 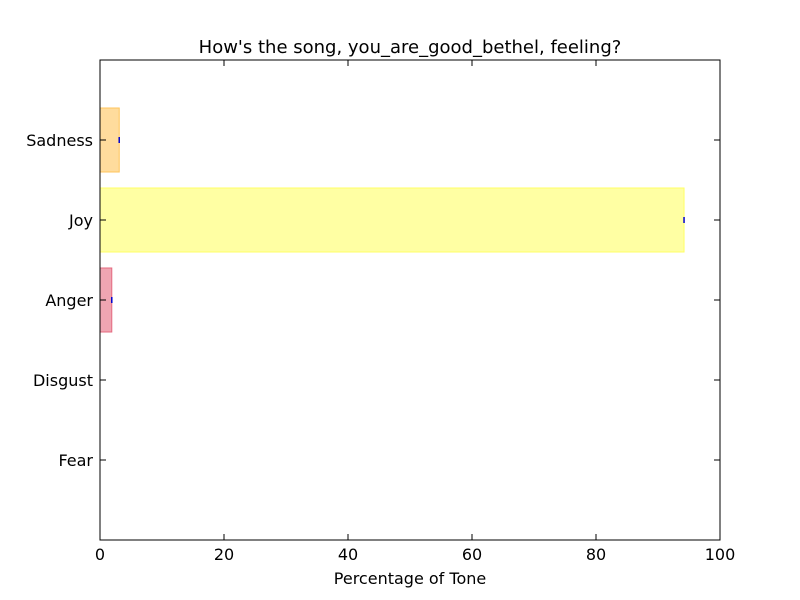 What do you see at coordinates (224, 554) in the screenshot?
I see `x-tick-label-20: 20` at bounding box center [224, 554].